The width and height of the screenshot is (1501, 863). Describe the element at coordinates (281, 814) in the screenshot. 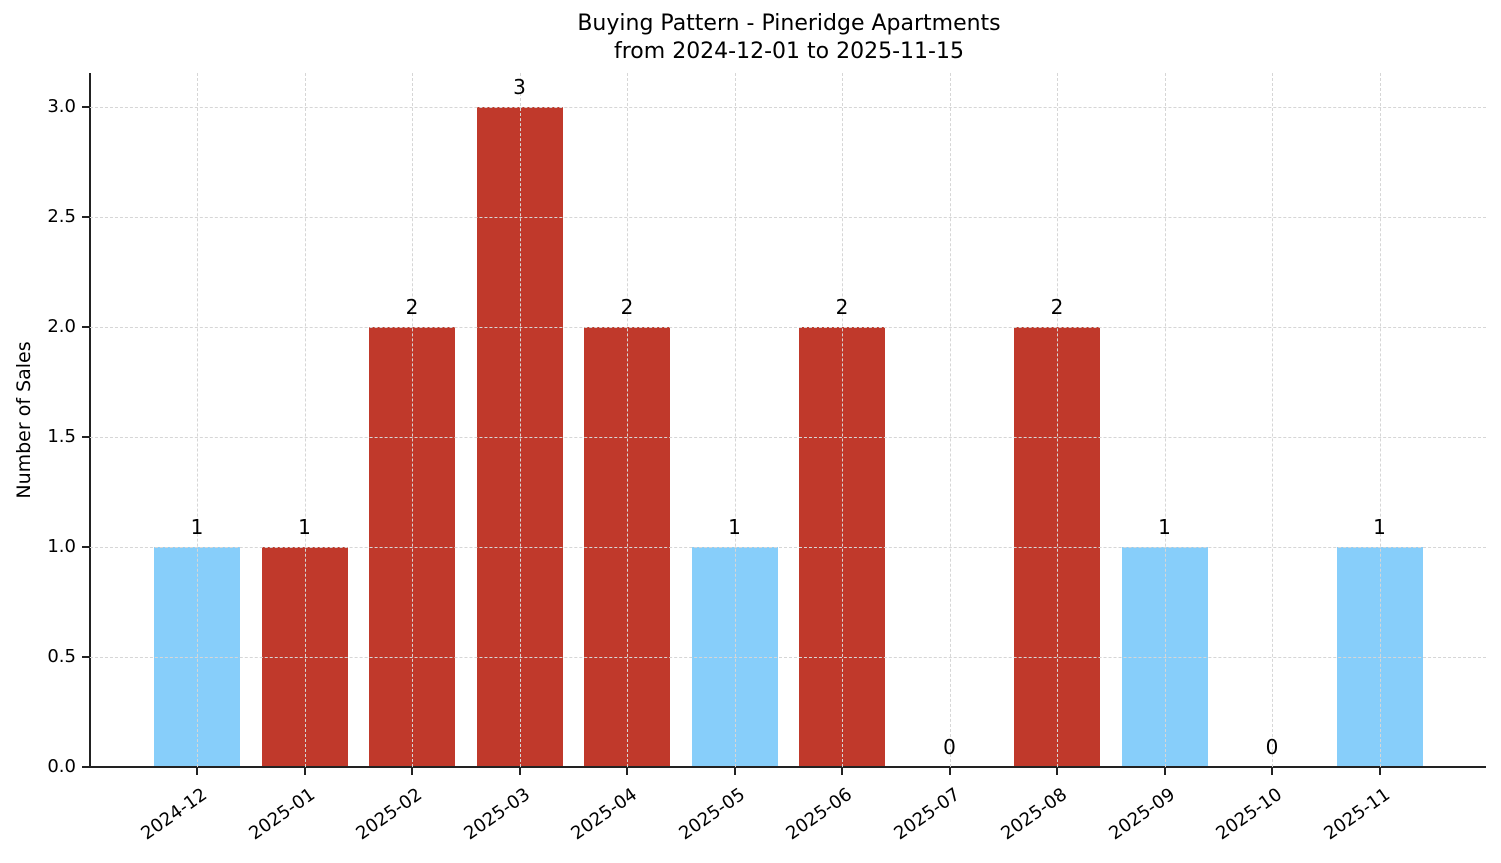

I see `x-tick-label: 2025-01` at that location.